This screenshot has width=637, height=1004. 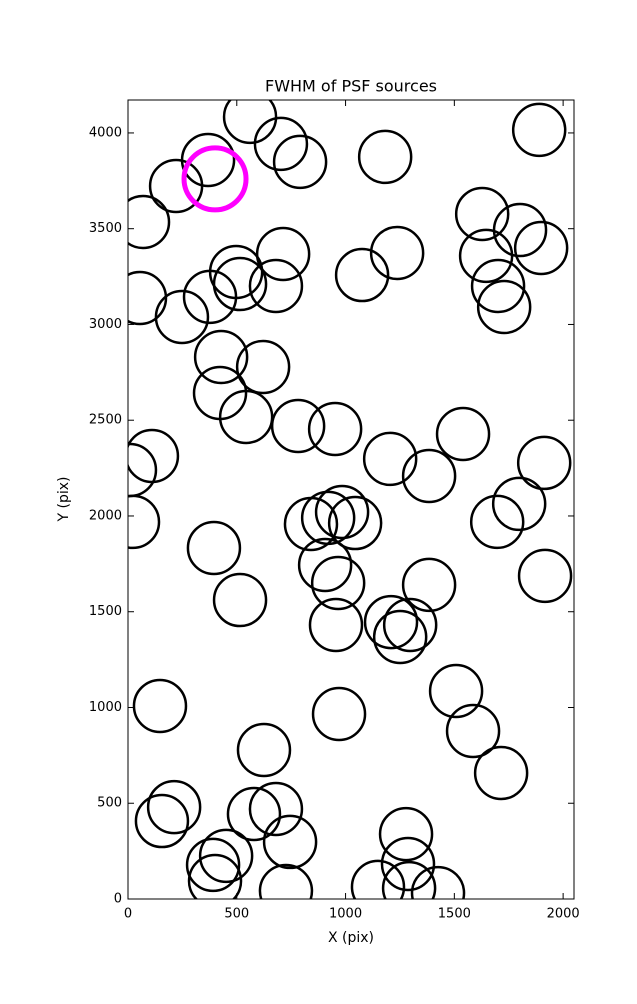 I want to click on y-tick-label: 4000, so click(x=105, y=132).